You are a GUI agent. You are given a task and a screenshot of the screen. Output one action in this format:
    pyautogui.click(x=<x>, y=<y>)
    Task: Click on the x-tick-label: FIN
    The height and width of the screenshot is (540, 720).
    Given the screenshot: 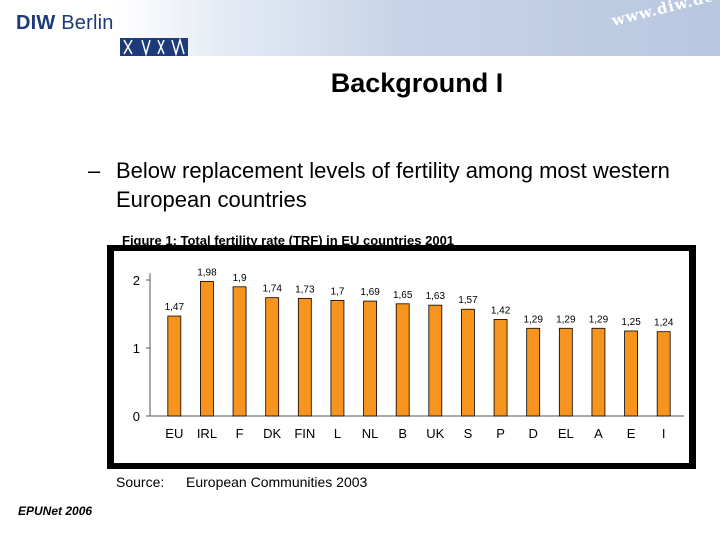 What is the action you would take?
    pyautogui.click(x=304, y=433)
    